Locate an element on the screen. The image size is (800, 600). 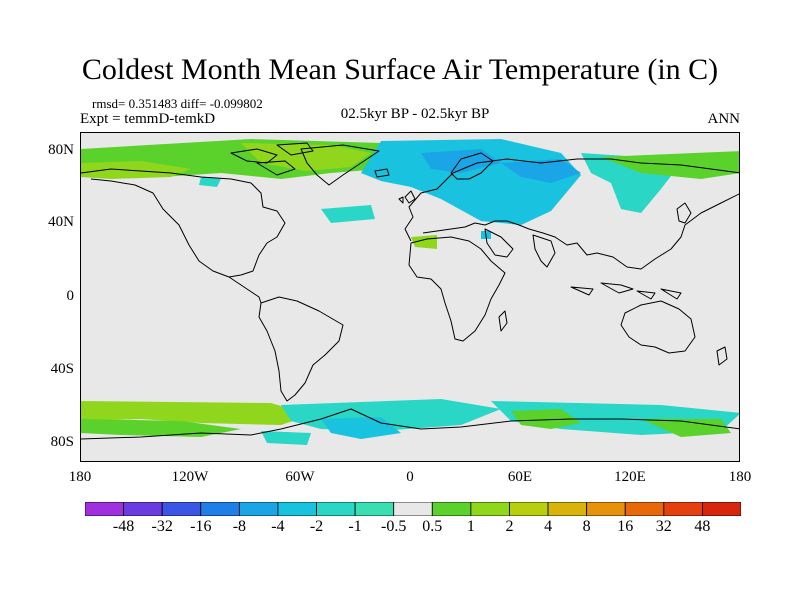
coast-canadian-archipelago is located at coordinates (272, 159).